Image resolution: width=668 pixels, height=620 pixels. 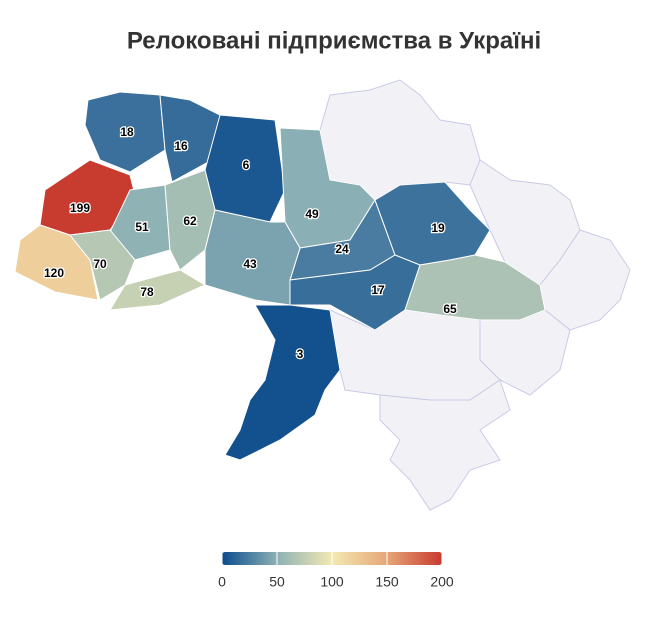 I want to click on region-value-label: 24, so click(x=342, y=249).